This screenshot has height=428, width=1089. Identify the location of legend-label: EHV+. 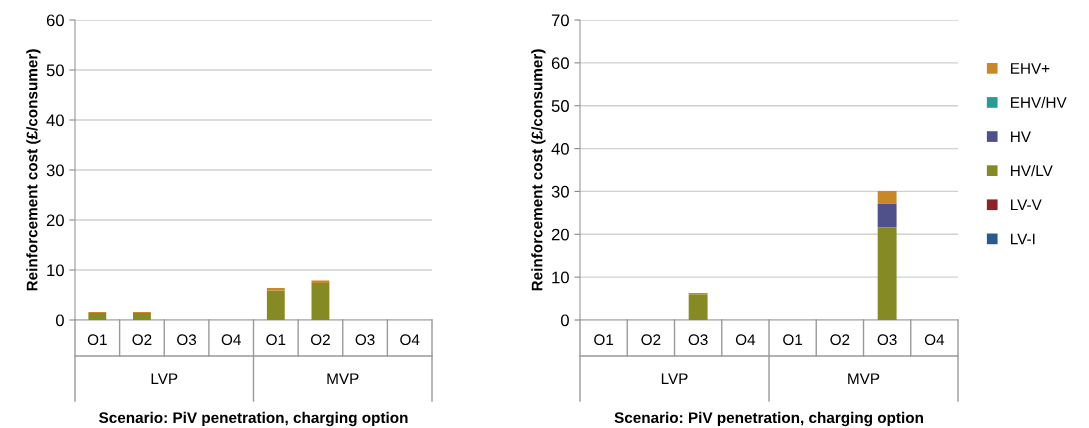
(1030, 68).